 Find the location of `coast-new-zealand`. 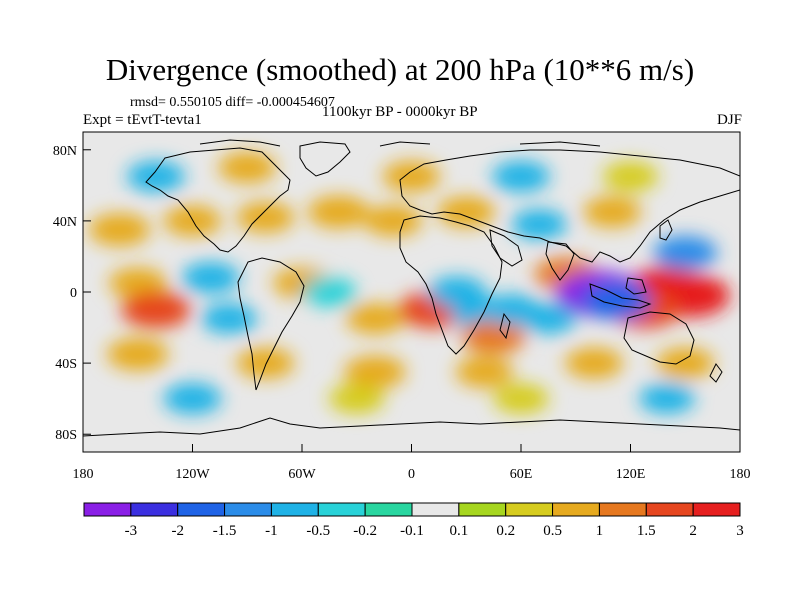

coast-new-zealand is located at coordinates (716, 373).